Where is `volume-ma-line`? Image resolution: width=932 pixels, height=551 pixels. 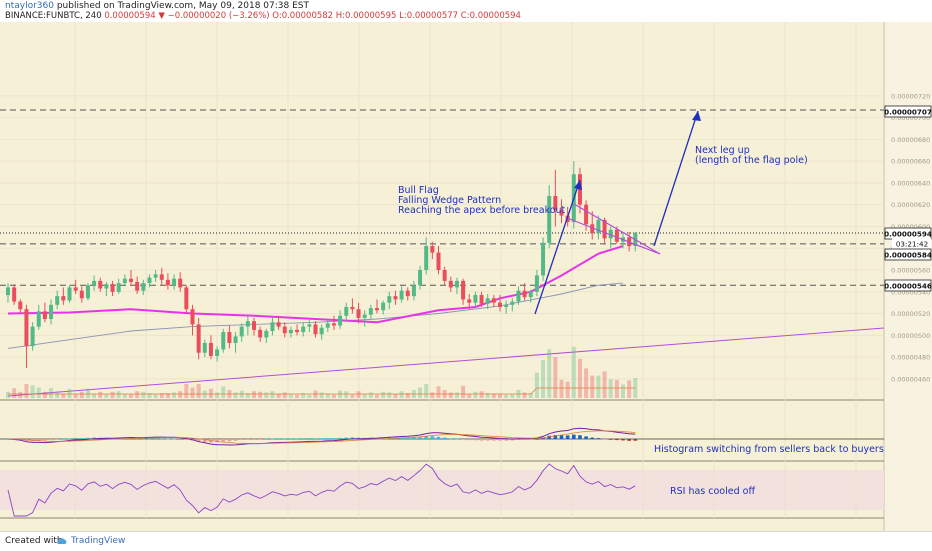 volume-ma-line is located at coordinates (322, 391).